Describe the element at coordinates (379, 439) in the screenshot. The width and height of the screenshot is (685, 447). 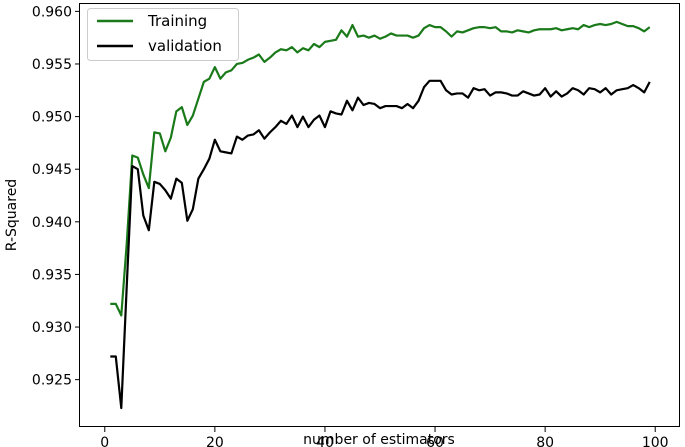
I see `x-axis-label: number of estimators` at that location.